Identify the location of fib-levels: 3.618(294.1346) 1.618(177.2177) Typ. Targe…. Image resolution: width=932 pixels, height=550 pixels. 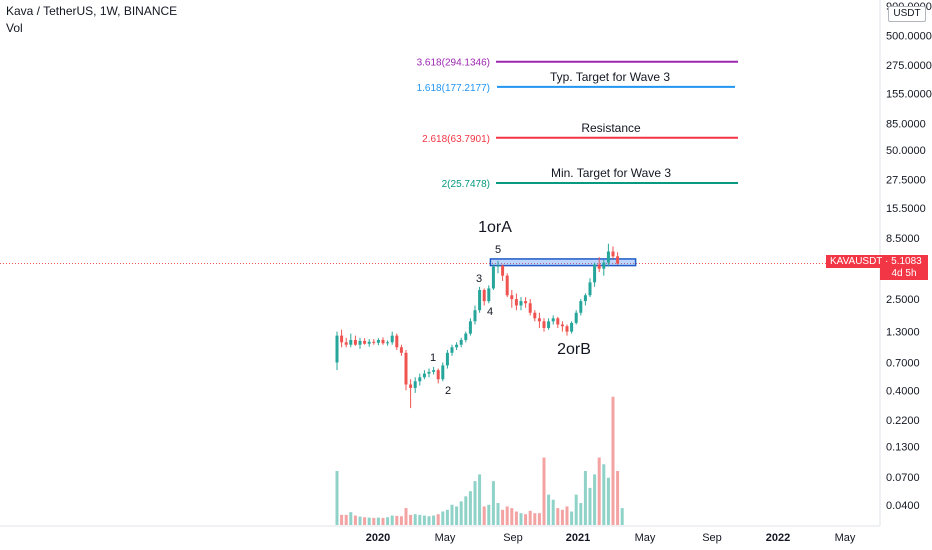
(577, 124).